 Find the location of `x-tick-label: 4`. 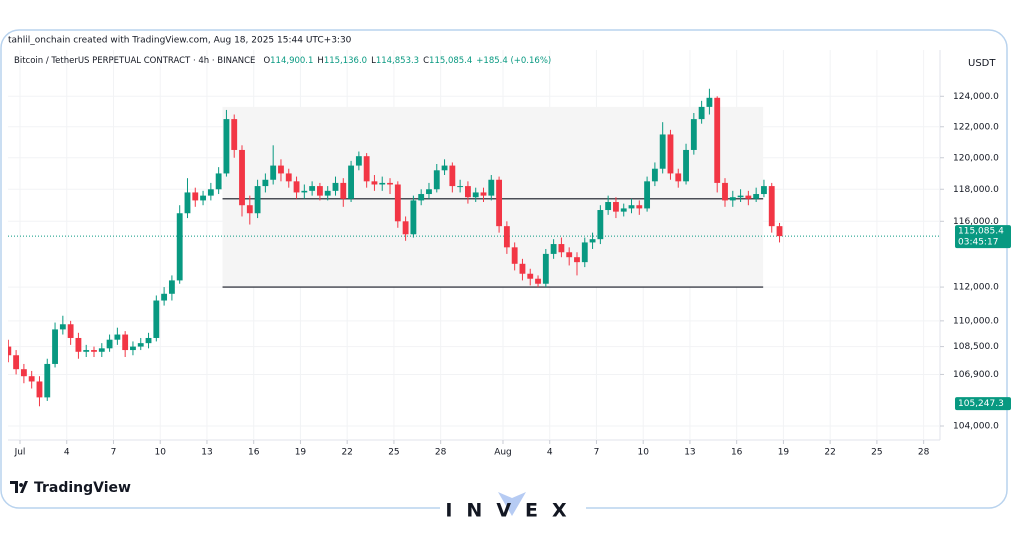

x-tick-label: 4 is located at coordinates (550, 453).